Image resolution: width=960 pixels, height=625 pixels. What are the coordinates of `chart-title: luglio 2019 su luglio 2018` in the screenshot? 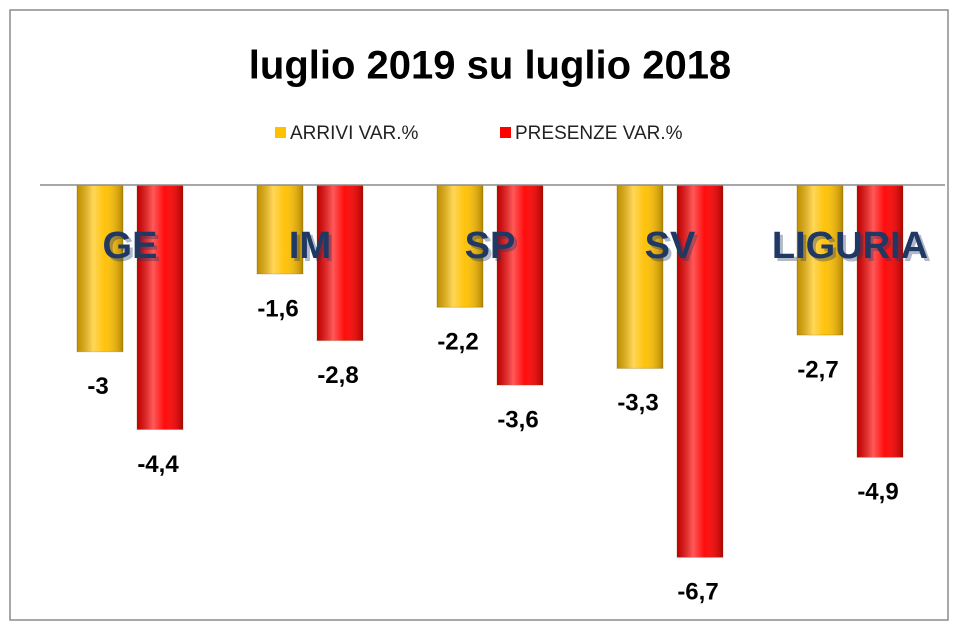 It's located at (490, 66).